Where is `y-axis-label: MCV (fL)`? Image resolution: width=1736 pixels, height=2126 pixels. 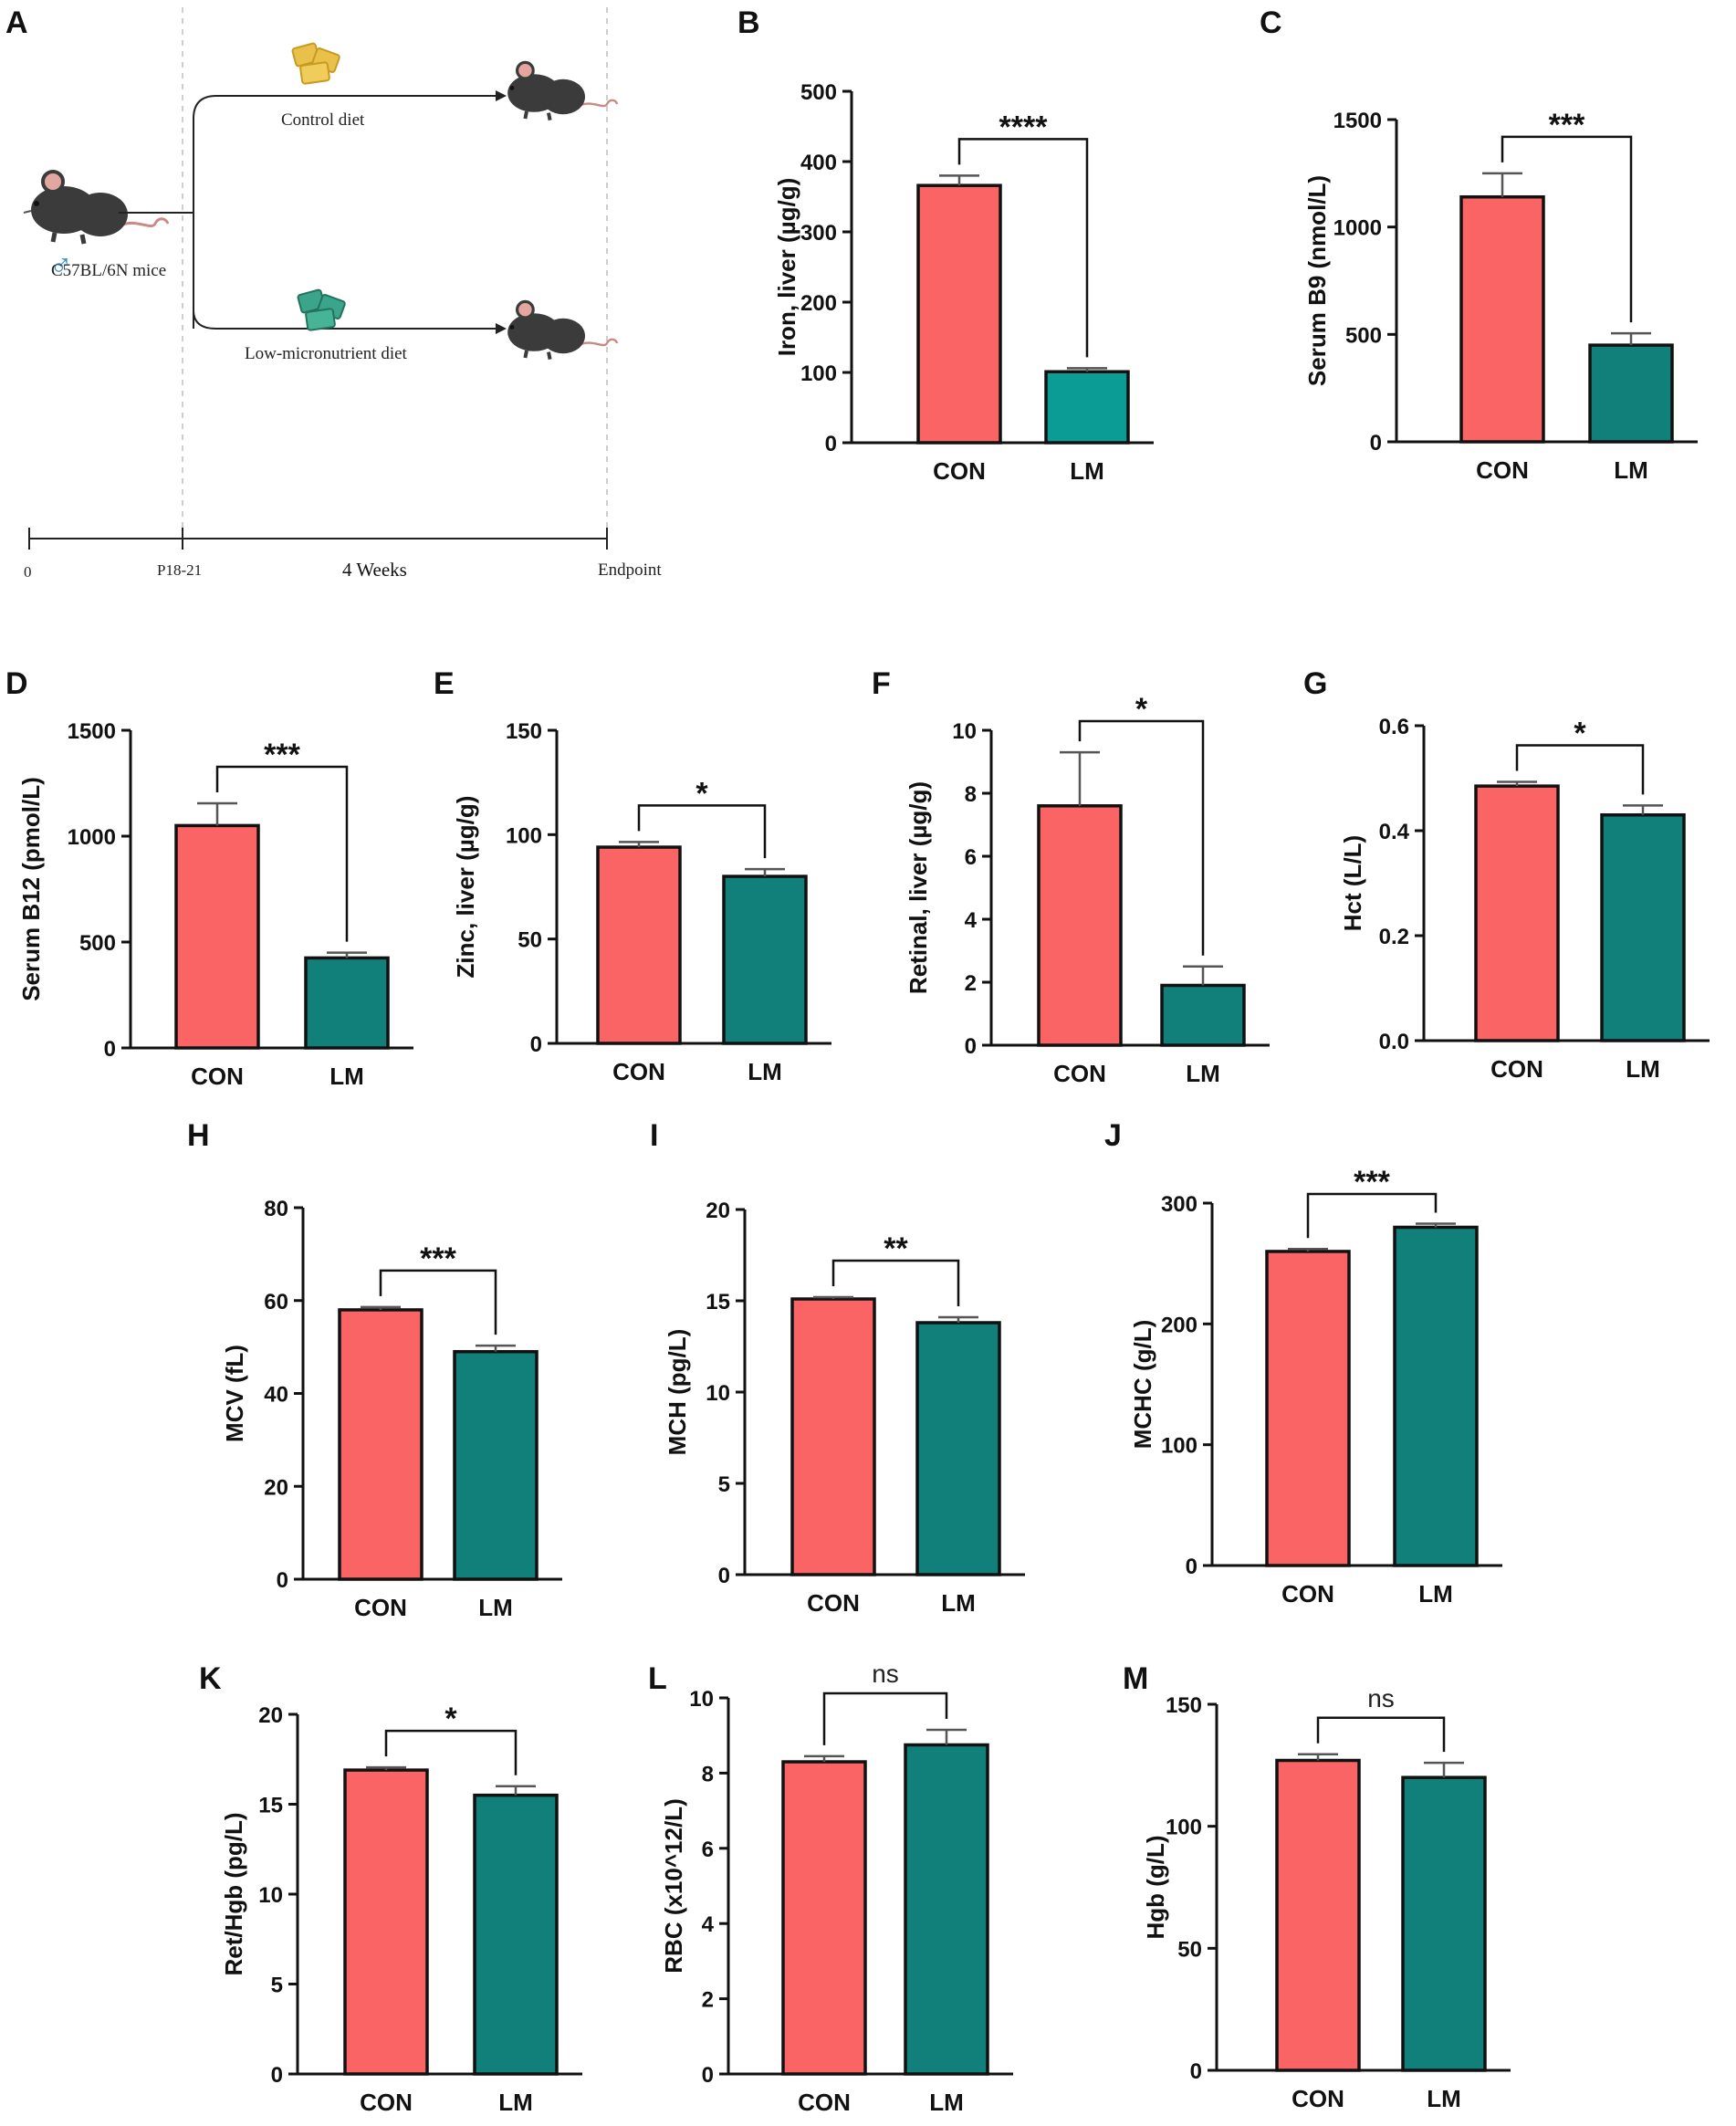
y-axis-label: MCV (fL) is located at coordinates (234, 1393).